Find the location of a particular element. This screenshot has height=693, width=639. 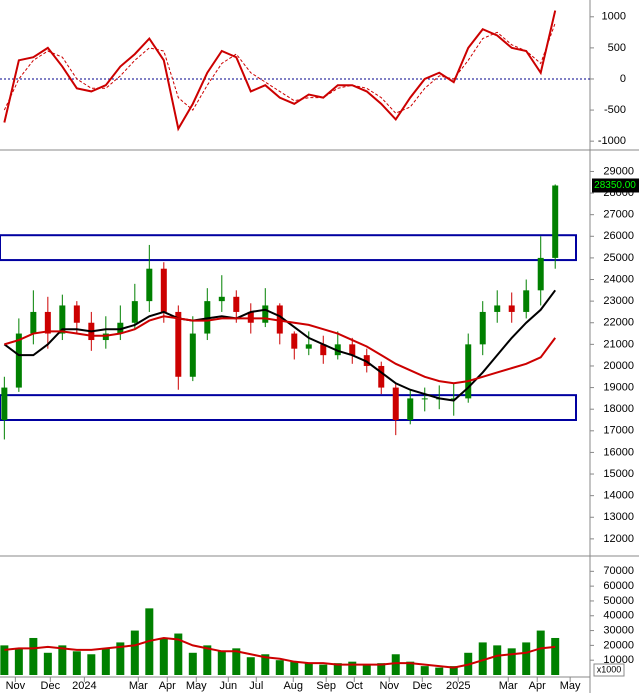

y-tick-label: 70000 is located at coordinates (618, 571).